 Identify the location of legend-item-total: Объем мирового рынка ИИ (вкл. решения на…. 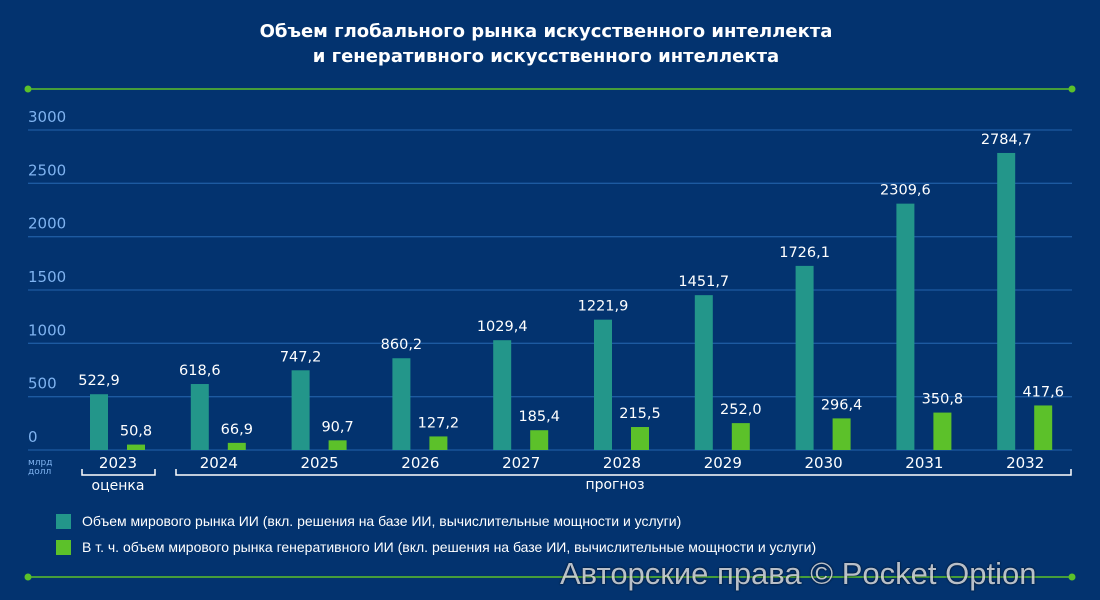
(368, 521).